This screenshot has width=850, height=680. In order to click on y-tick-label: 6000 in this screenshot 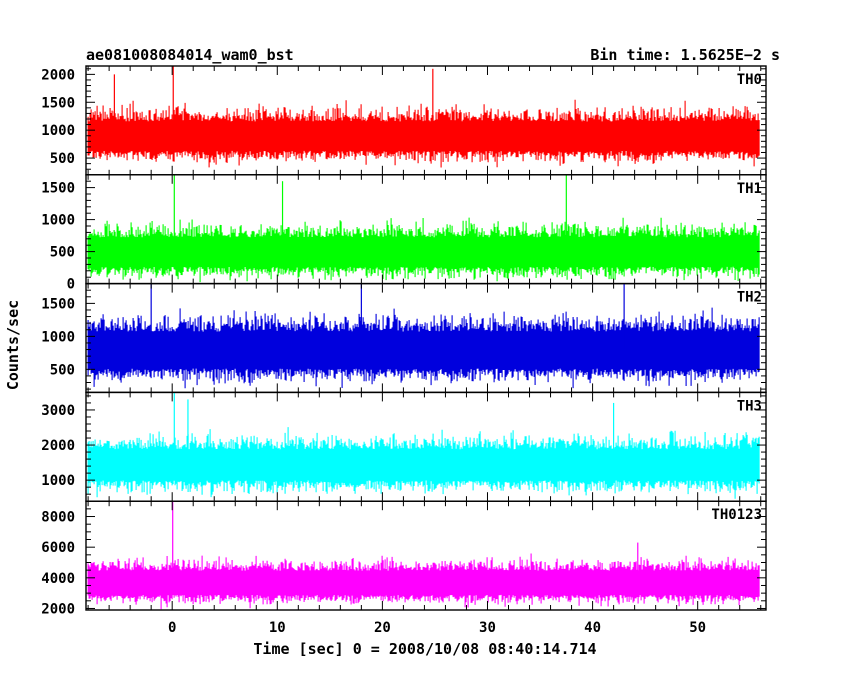, I will do `click(58, 548)`.